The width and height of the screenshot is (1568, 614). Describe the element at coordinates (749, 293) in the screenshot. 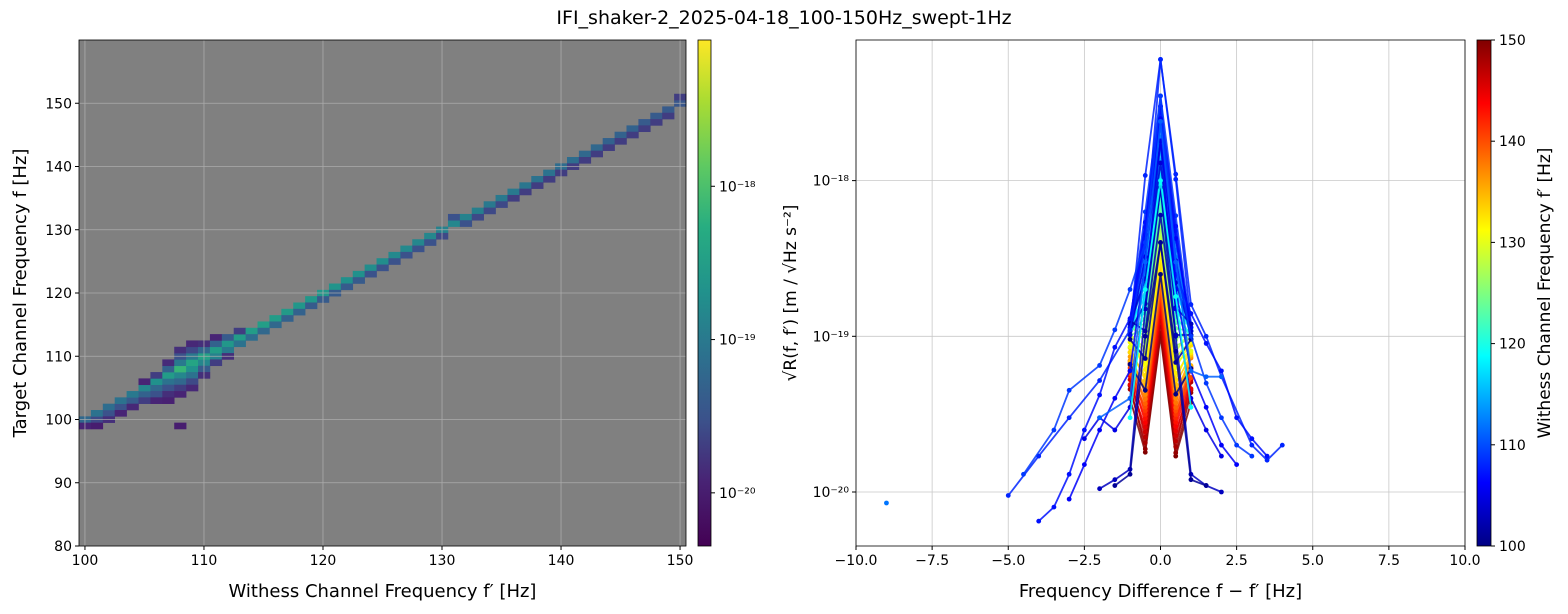

I see `left-colorbar: 10⁻²⁰ 10⁻¹⁹ 10⁻¹⁸ √R(f, f′) [m / √Hz s⁻²]` at that location.